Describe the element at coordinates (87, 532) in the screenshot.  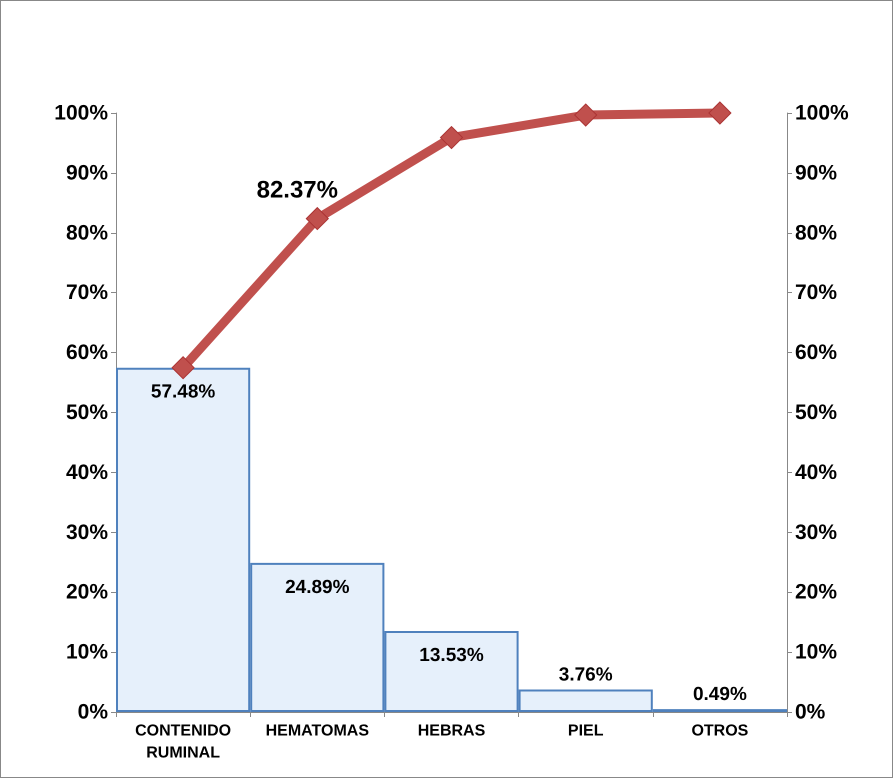
I see `y-tick-label: 30%` at that location.